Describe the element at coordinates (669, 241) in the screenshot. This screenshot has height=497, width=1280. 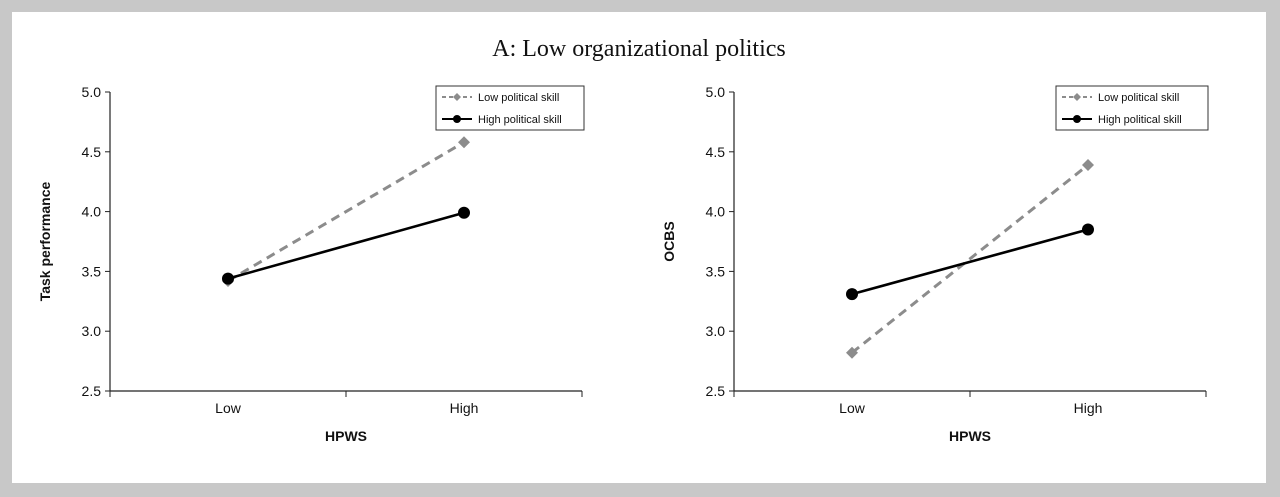
I see `y-axis-title: OCBS` at that location.